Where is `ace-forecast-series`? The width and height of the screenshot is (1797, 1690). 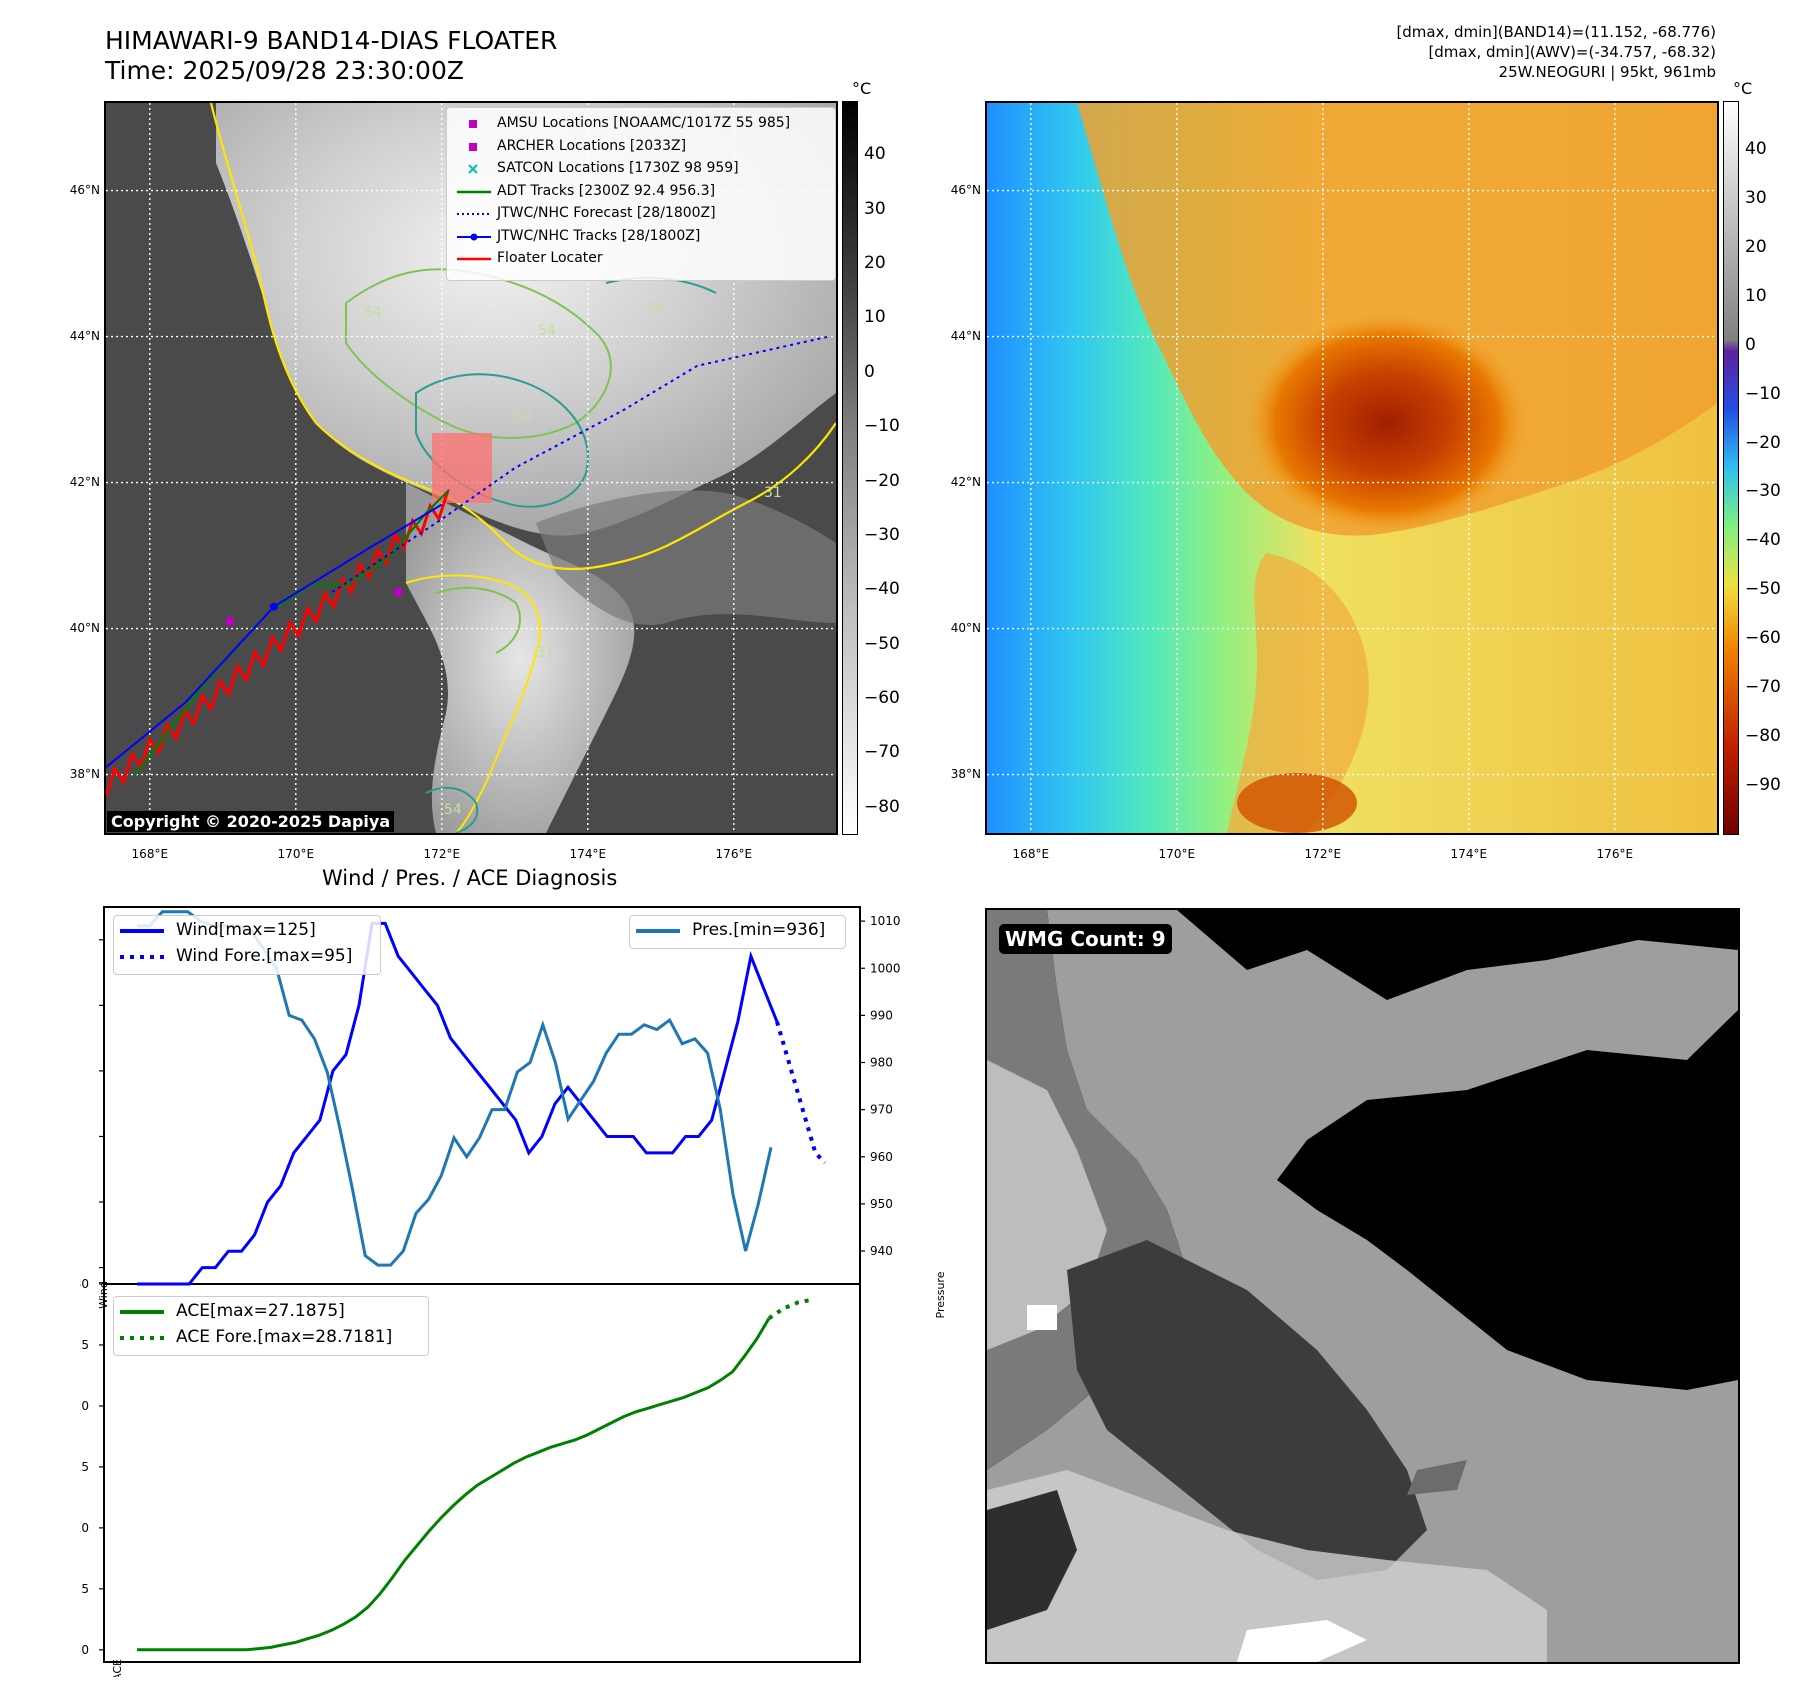 ace-forecast-series is located at coordinates (790, 1308).